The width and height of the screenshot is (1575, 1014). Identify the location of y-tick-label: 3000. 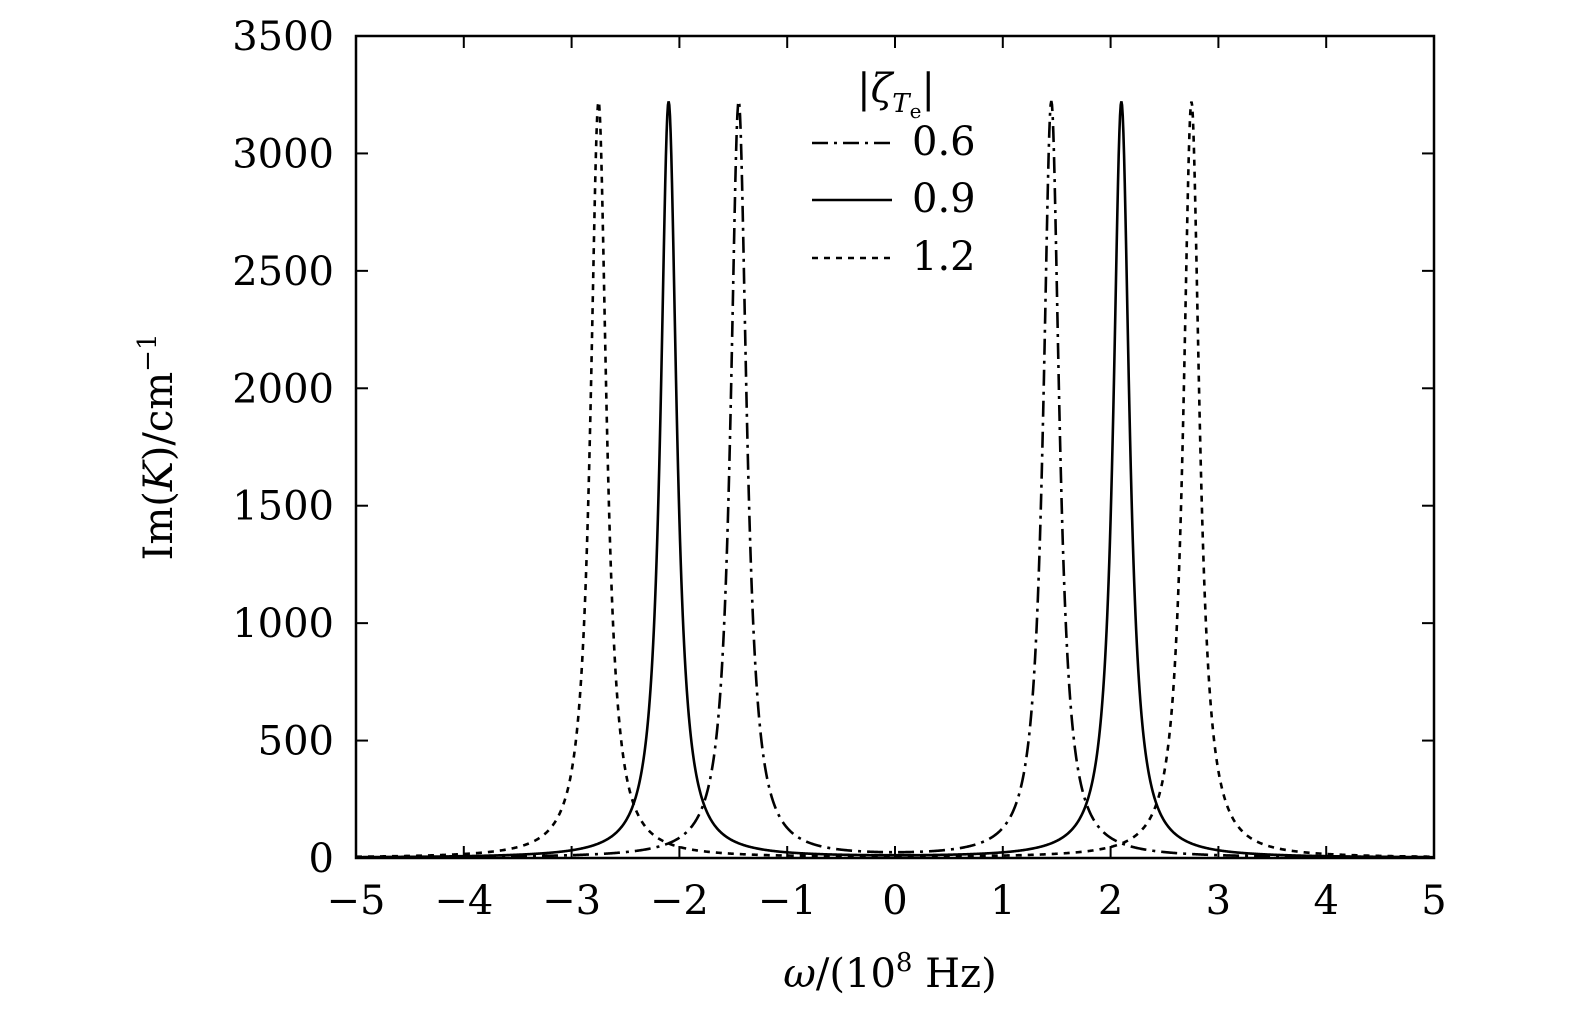
(283, 154).